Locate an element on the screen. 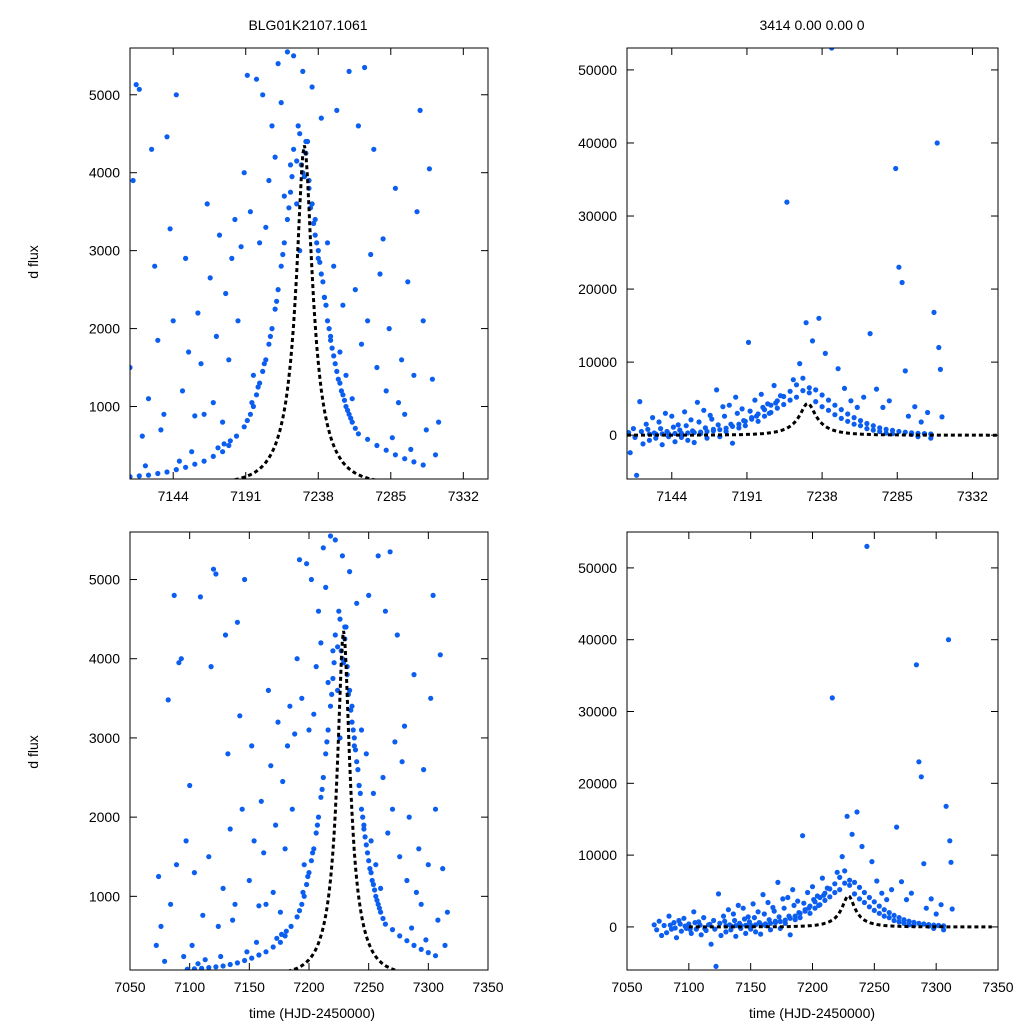 The width and height of the screenshot is (1024, 1024). y-tick-label: 40000 is located at coordinates (597, 640).